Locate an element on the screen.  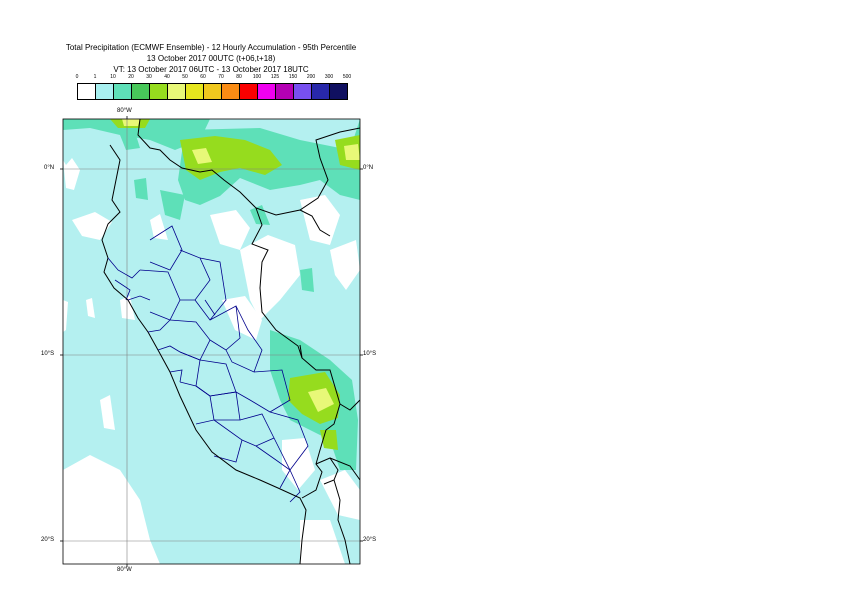
legend-tick-label: 150 is located at coordinates (293, 77).